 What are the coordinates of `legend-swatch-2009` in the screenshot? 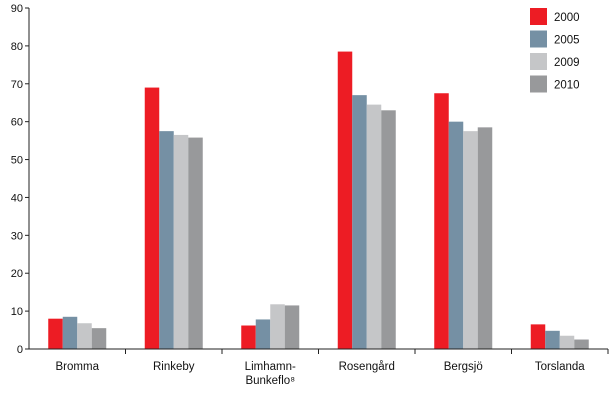 It's located at (538, 61).